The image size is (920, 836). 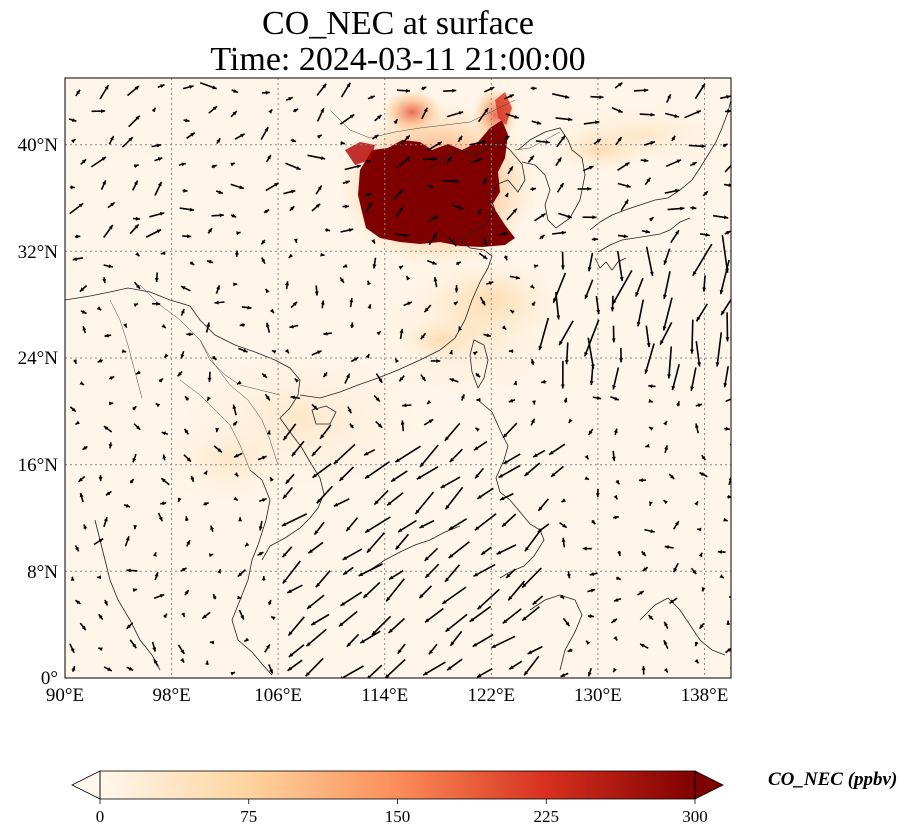 What do you see at coordinates (695, 816) in the screenshot?
I see `colorbar-tick-label: 300` at bounding box center [695, 816].